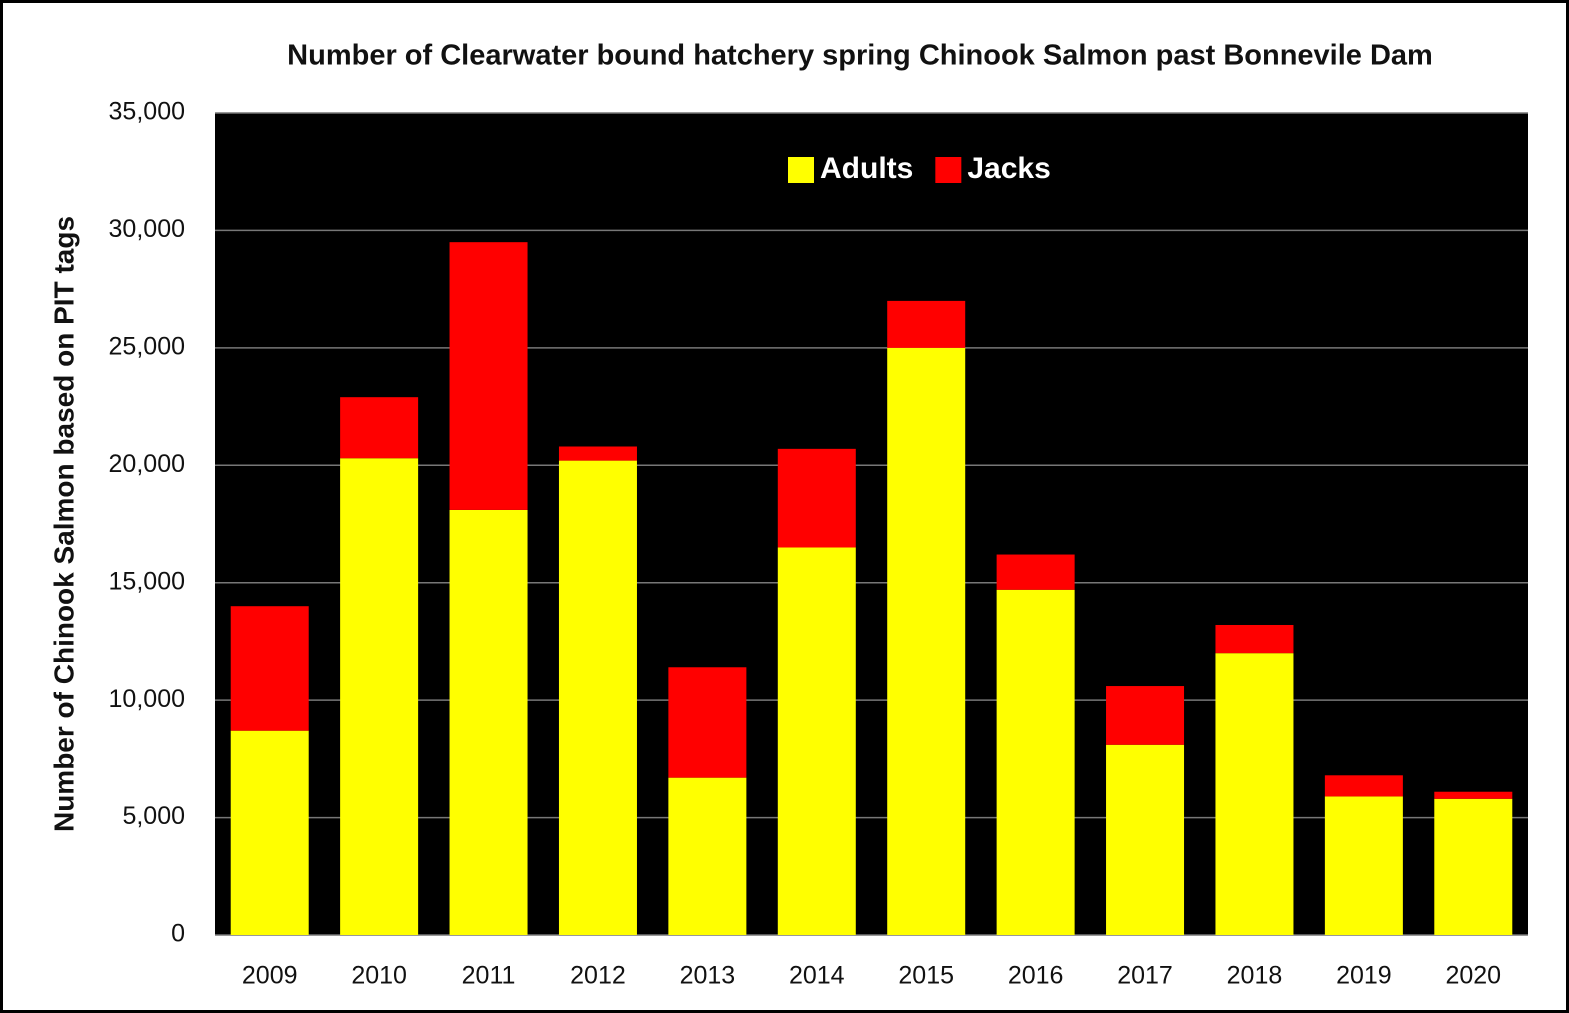 The width and height of the screenshot is (1569, 1013). What do you see at coordinates (1255, 976) in the screenshot?
I see `x-tick-label: 2018` at bounding box center [1255, 976].